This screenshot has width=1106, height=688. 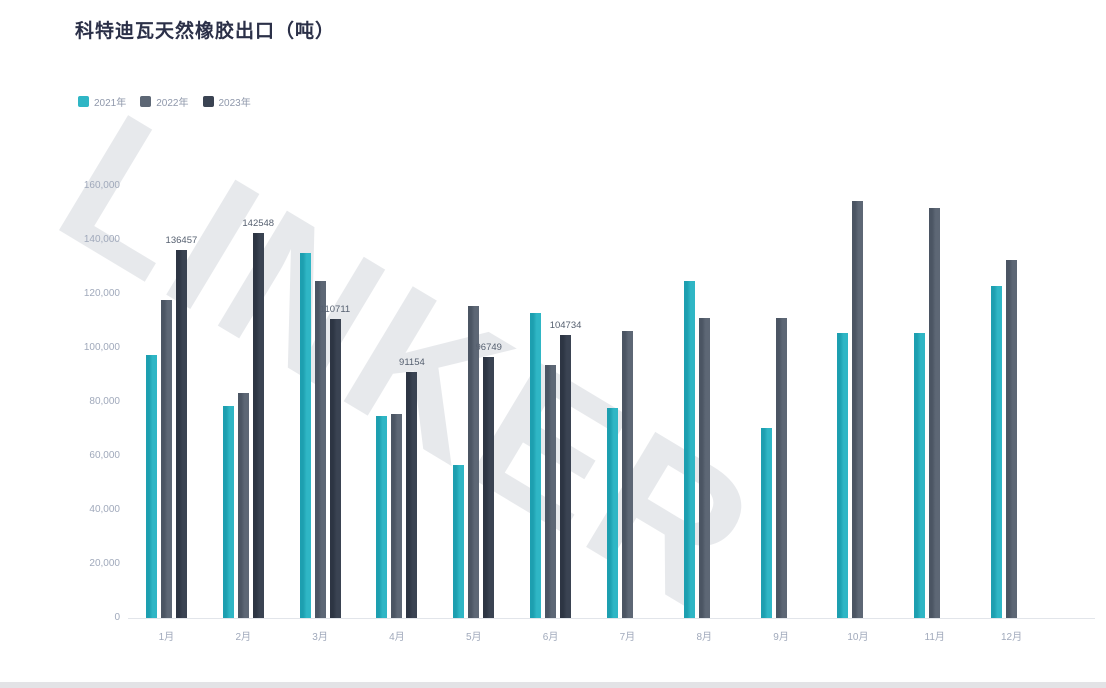 What do you see at coordinates (101, 347) in the screenshot?
I see `y-axis-tick-label: 100,000` at bounding box center [101, 347].